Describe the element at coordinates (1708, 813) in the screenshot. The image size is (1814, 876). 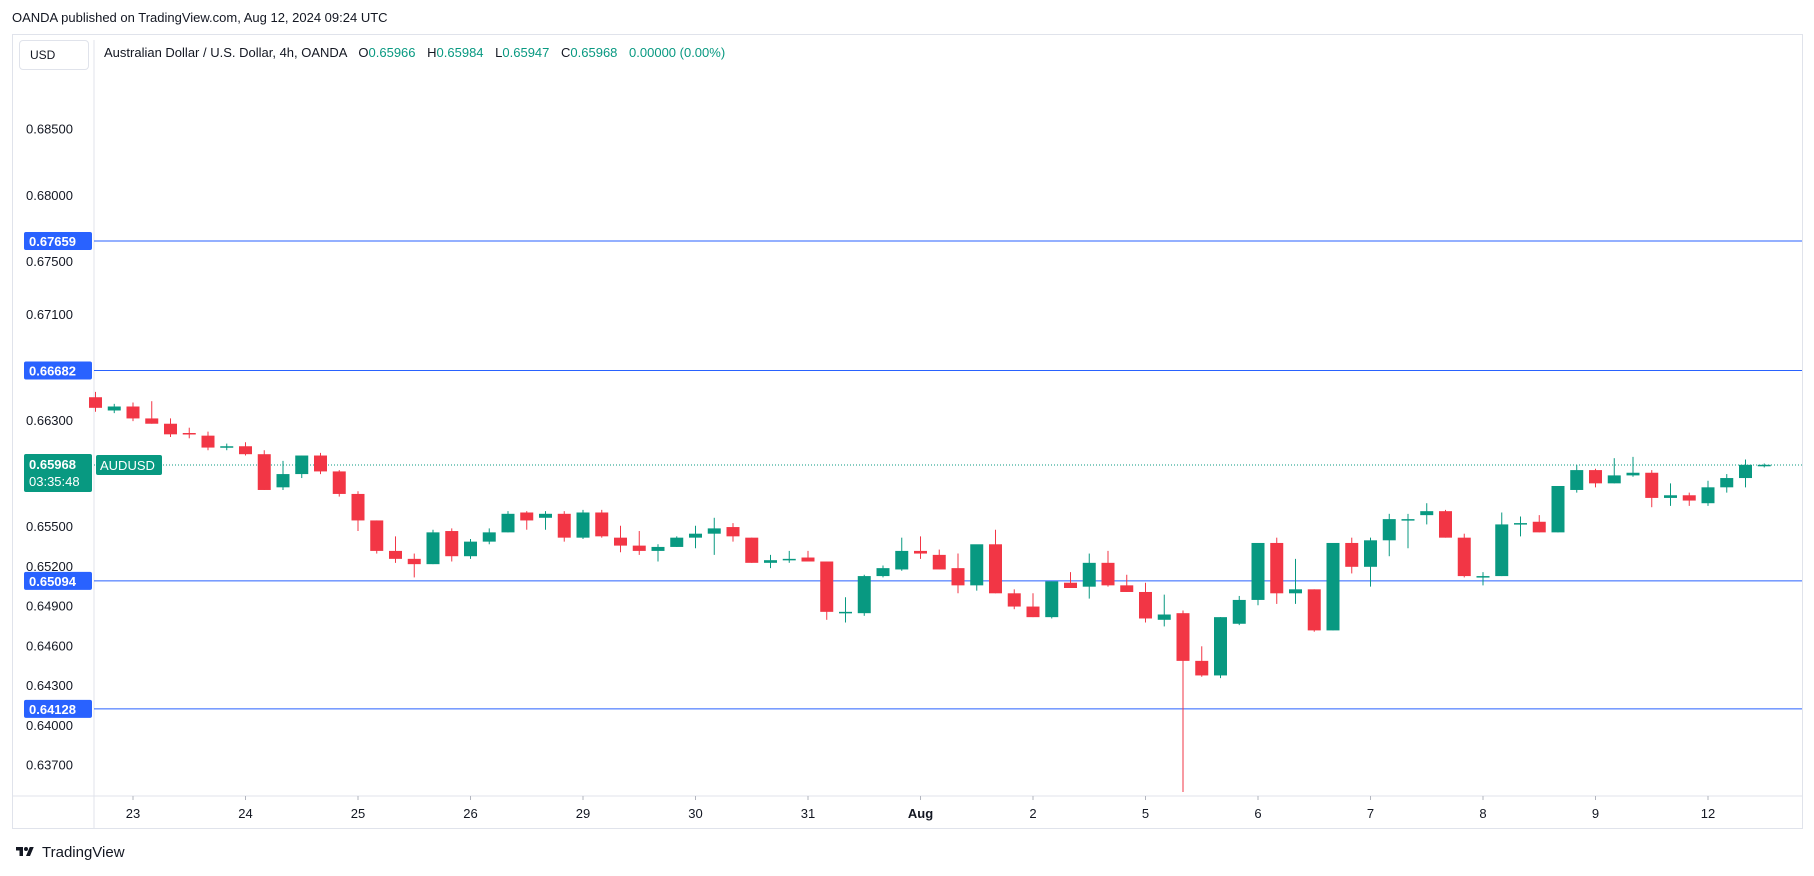
I see `x-tick-label: 12` at that location.